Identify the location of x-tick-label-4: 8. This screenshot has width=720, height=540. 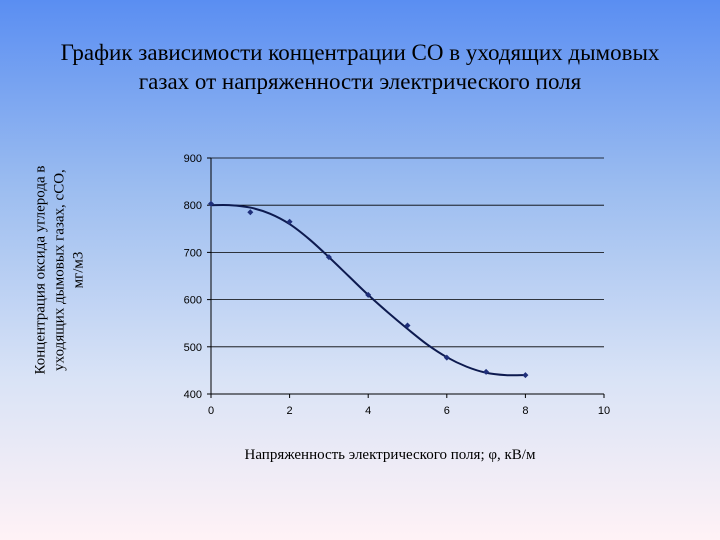
(525, 411).